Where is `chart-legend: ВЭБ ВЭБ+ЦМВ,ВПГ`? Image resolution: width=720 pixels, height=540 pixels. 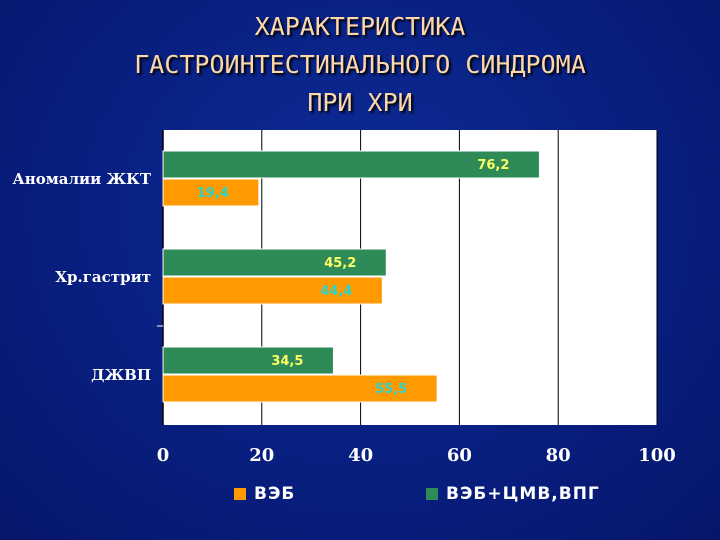
chart-legend: ВЭБ ВЭБ+ЦМВ,ВПГ is located at coordinates (360, 496).